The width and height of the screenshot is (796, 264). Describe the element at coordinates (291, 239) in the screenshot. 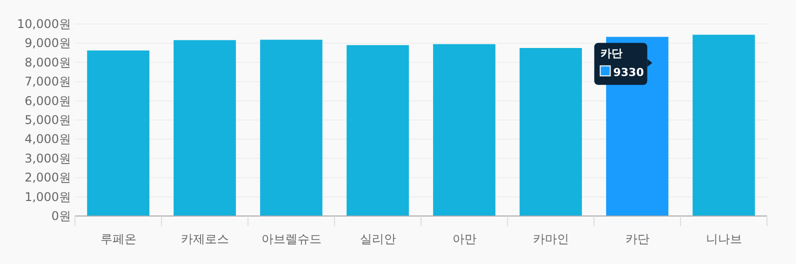

I see `x-tick-label: 아브렐슈드` at that location.